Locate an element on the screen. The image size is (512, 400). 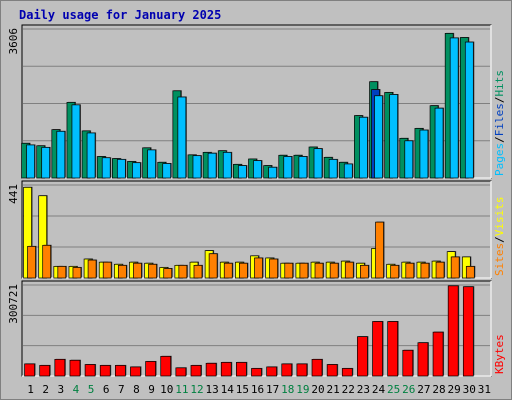
legend-item-kbytes: KBytes is located at coordinates (499, 354).